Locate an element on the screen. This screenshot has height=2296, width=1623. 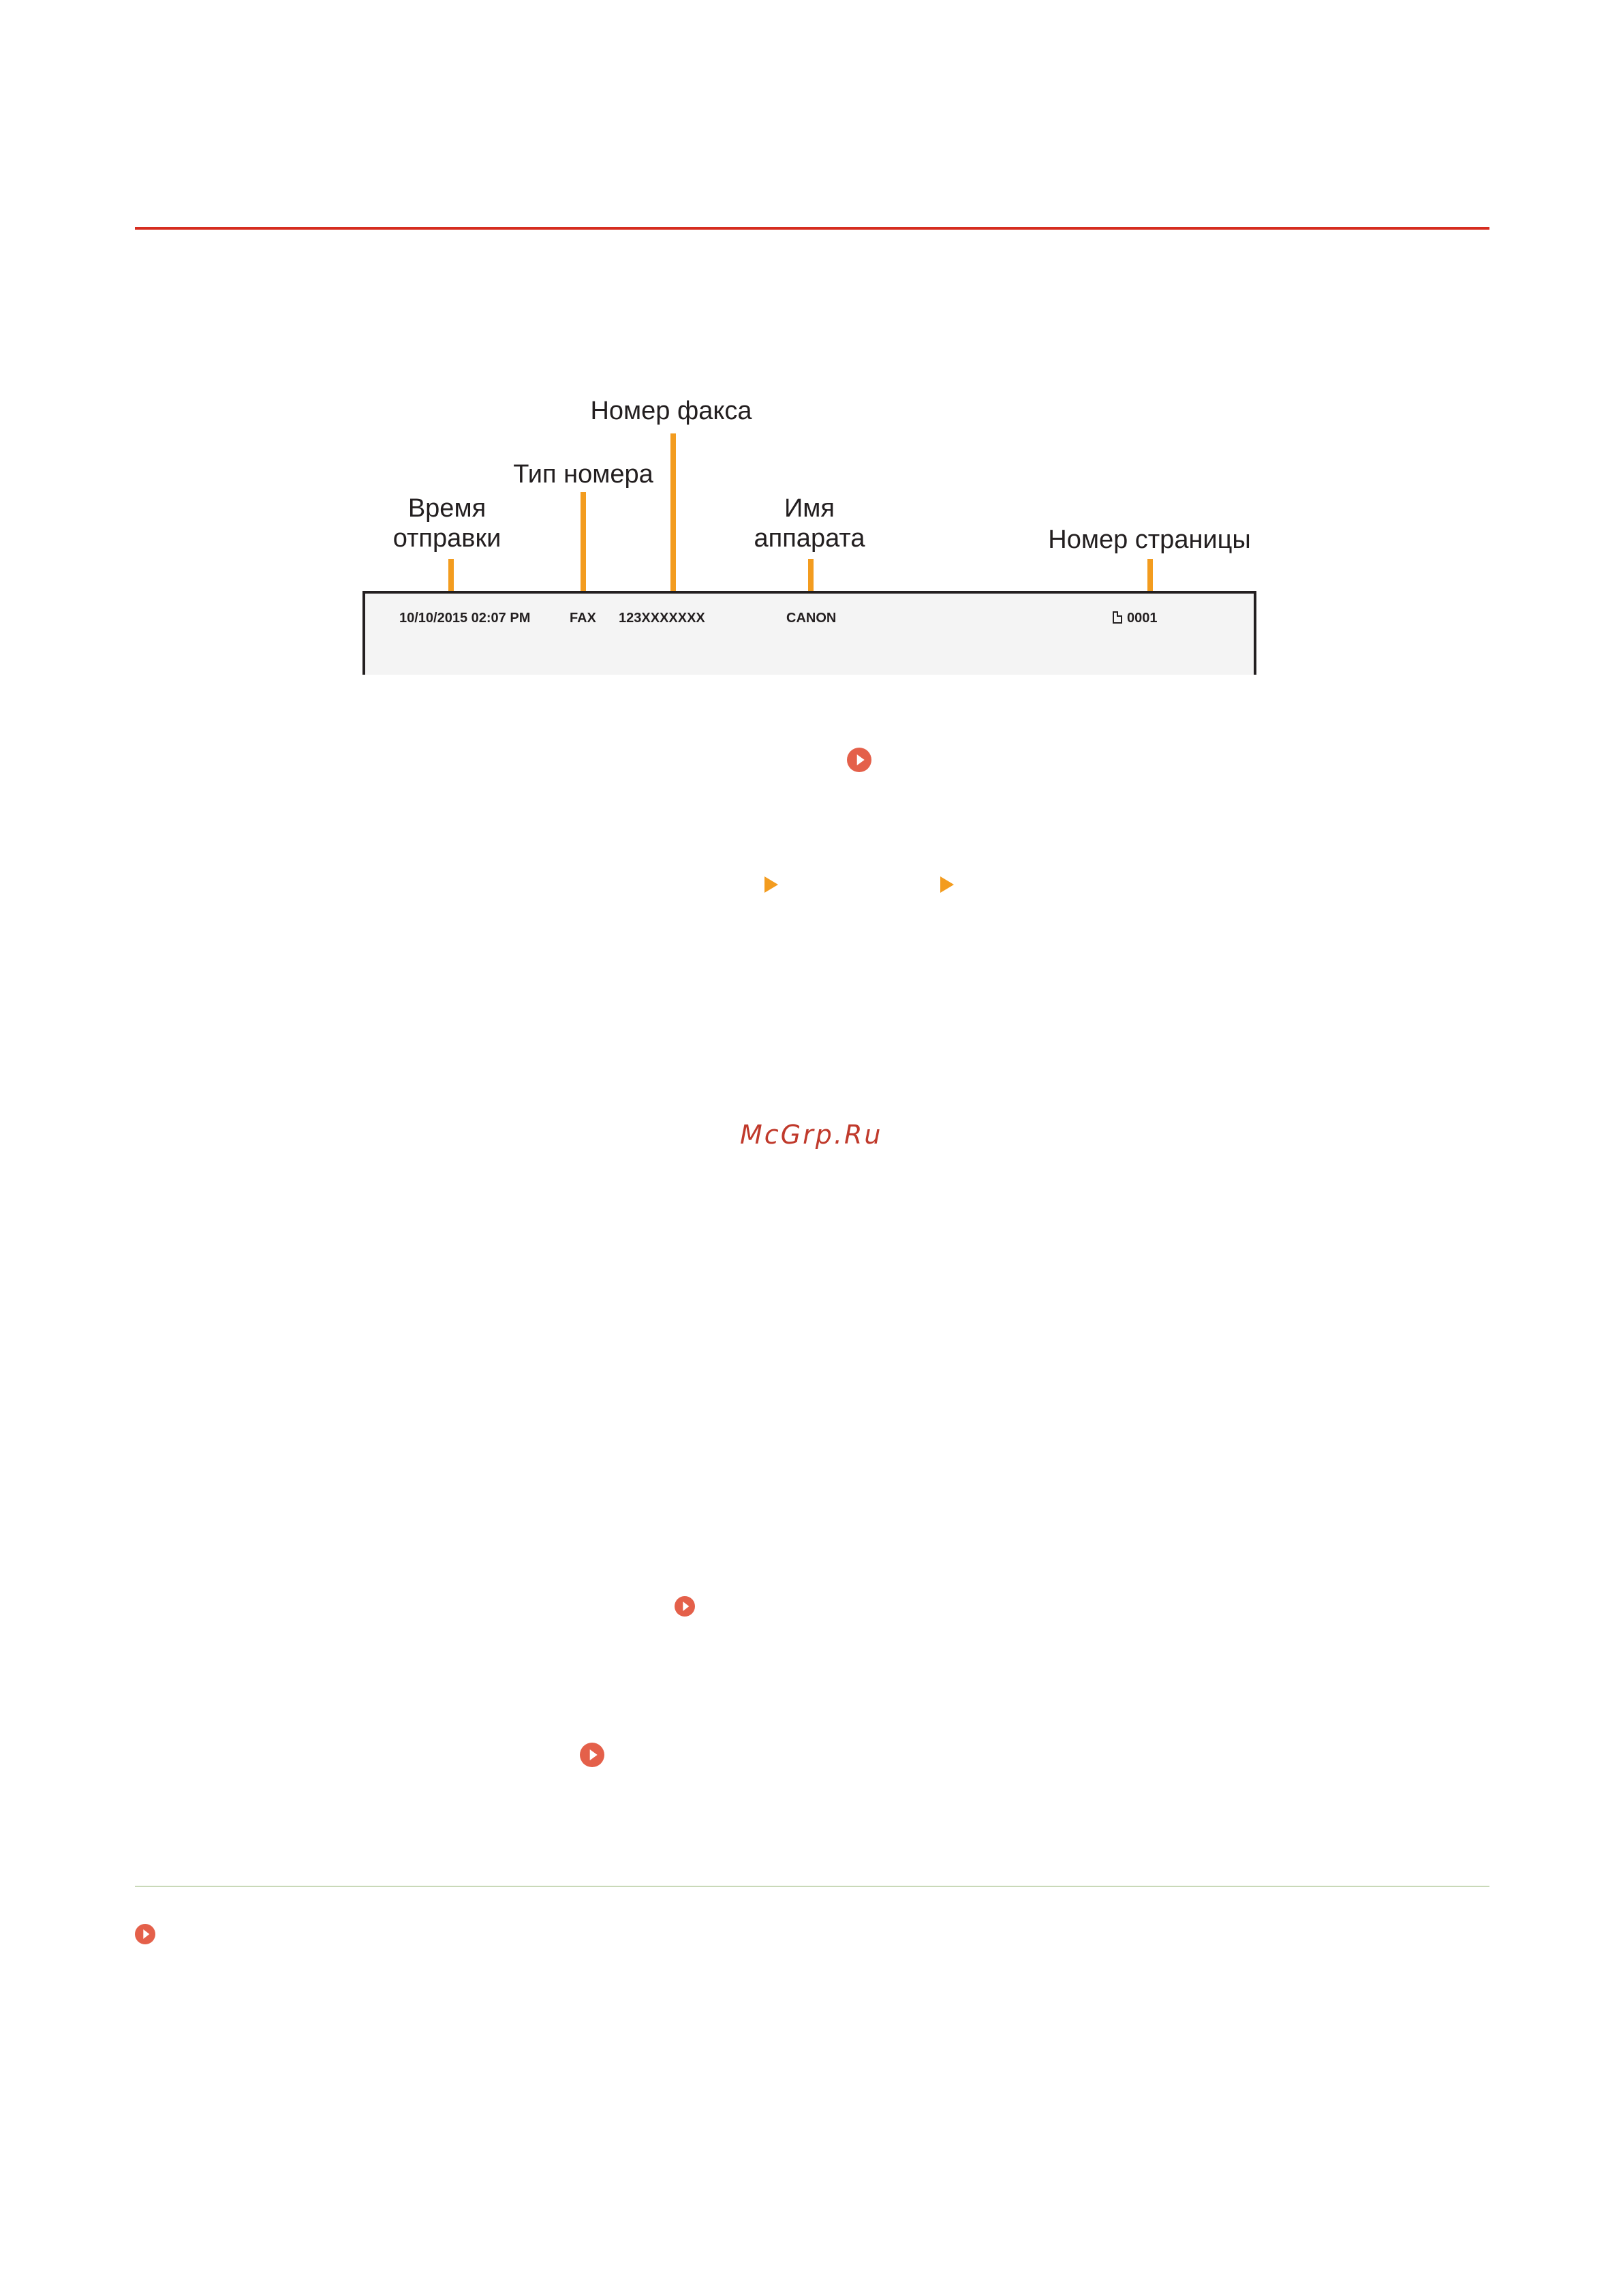
callout-send-time: Время отправки is located at coordinates (447, 523).